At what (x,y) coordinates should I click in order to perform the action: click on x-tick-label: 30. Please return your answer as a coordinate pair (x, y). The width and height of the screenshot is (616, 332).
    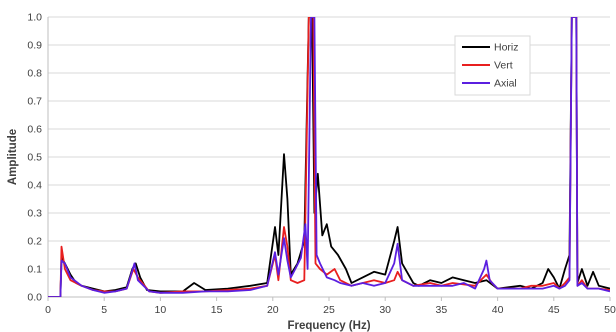
    Looking at the image, I should click on (385, 310).